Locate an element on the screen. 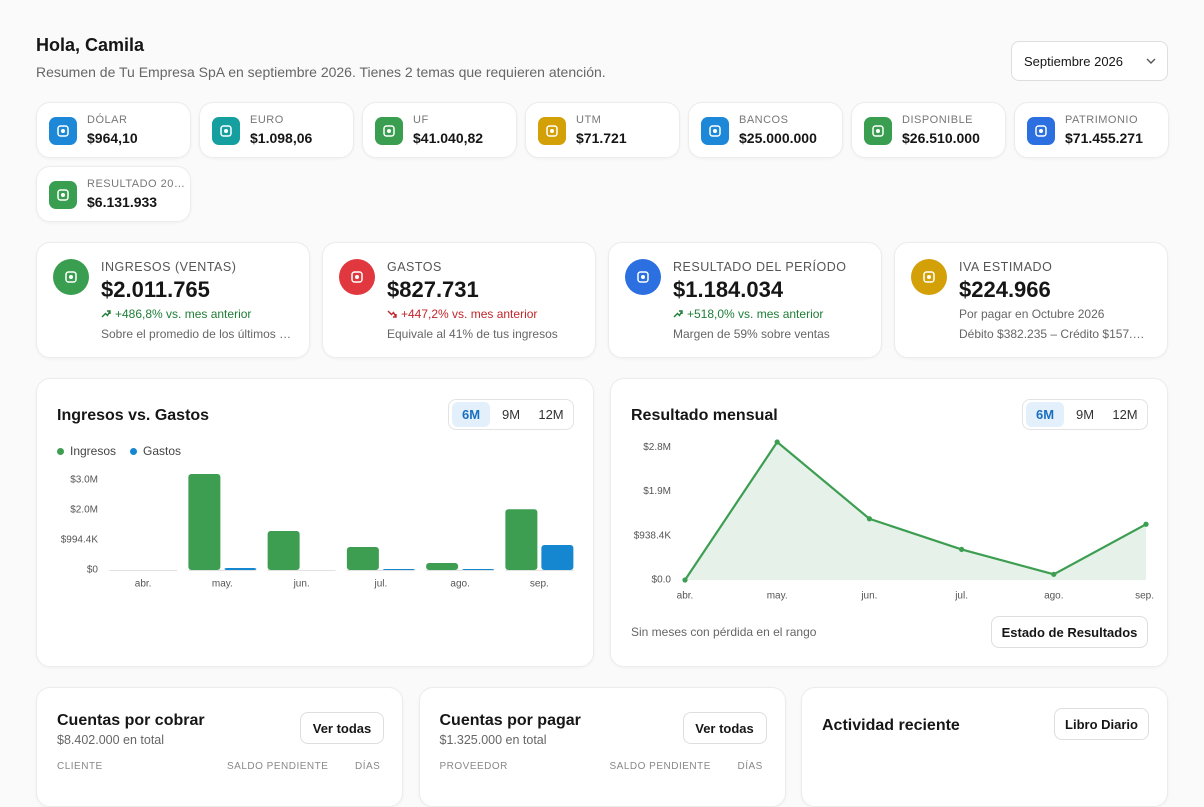 The height and width of the screenshot is (807, 1204). panel-subtitle: $8.402.000 en total is located at coordinates (111, 740).